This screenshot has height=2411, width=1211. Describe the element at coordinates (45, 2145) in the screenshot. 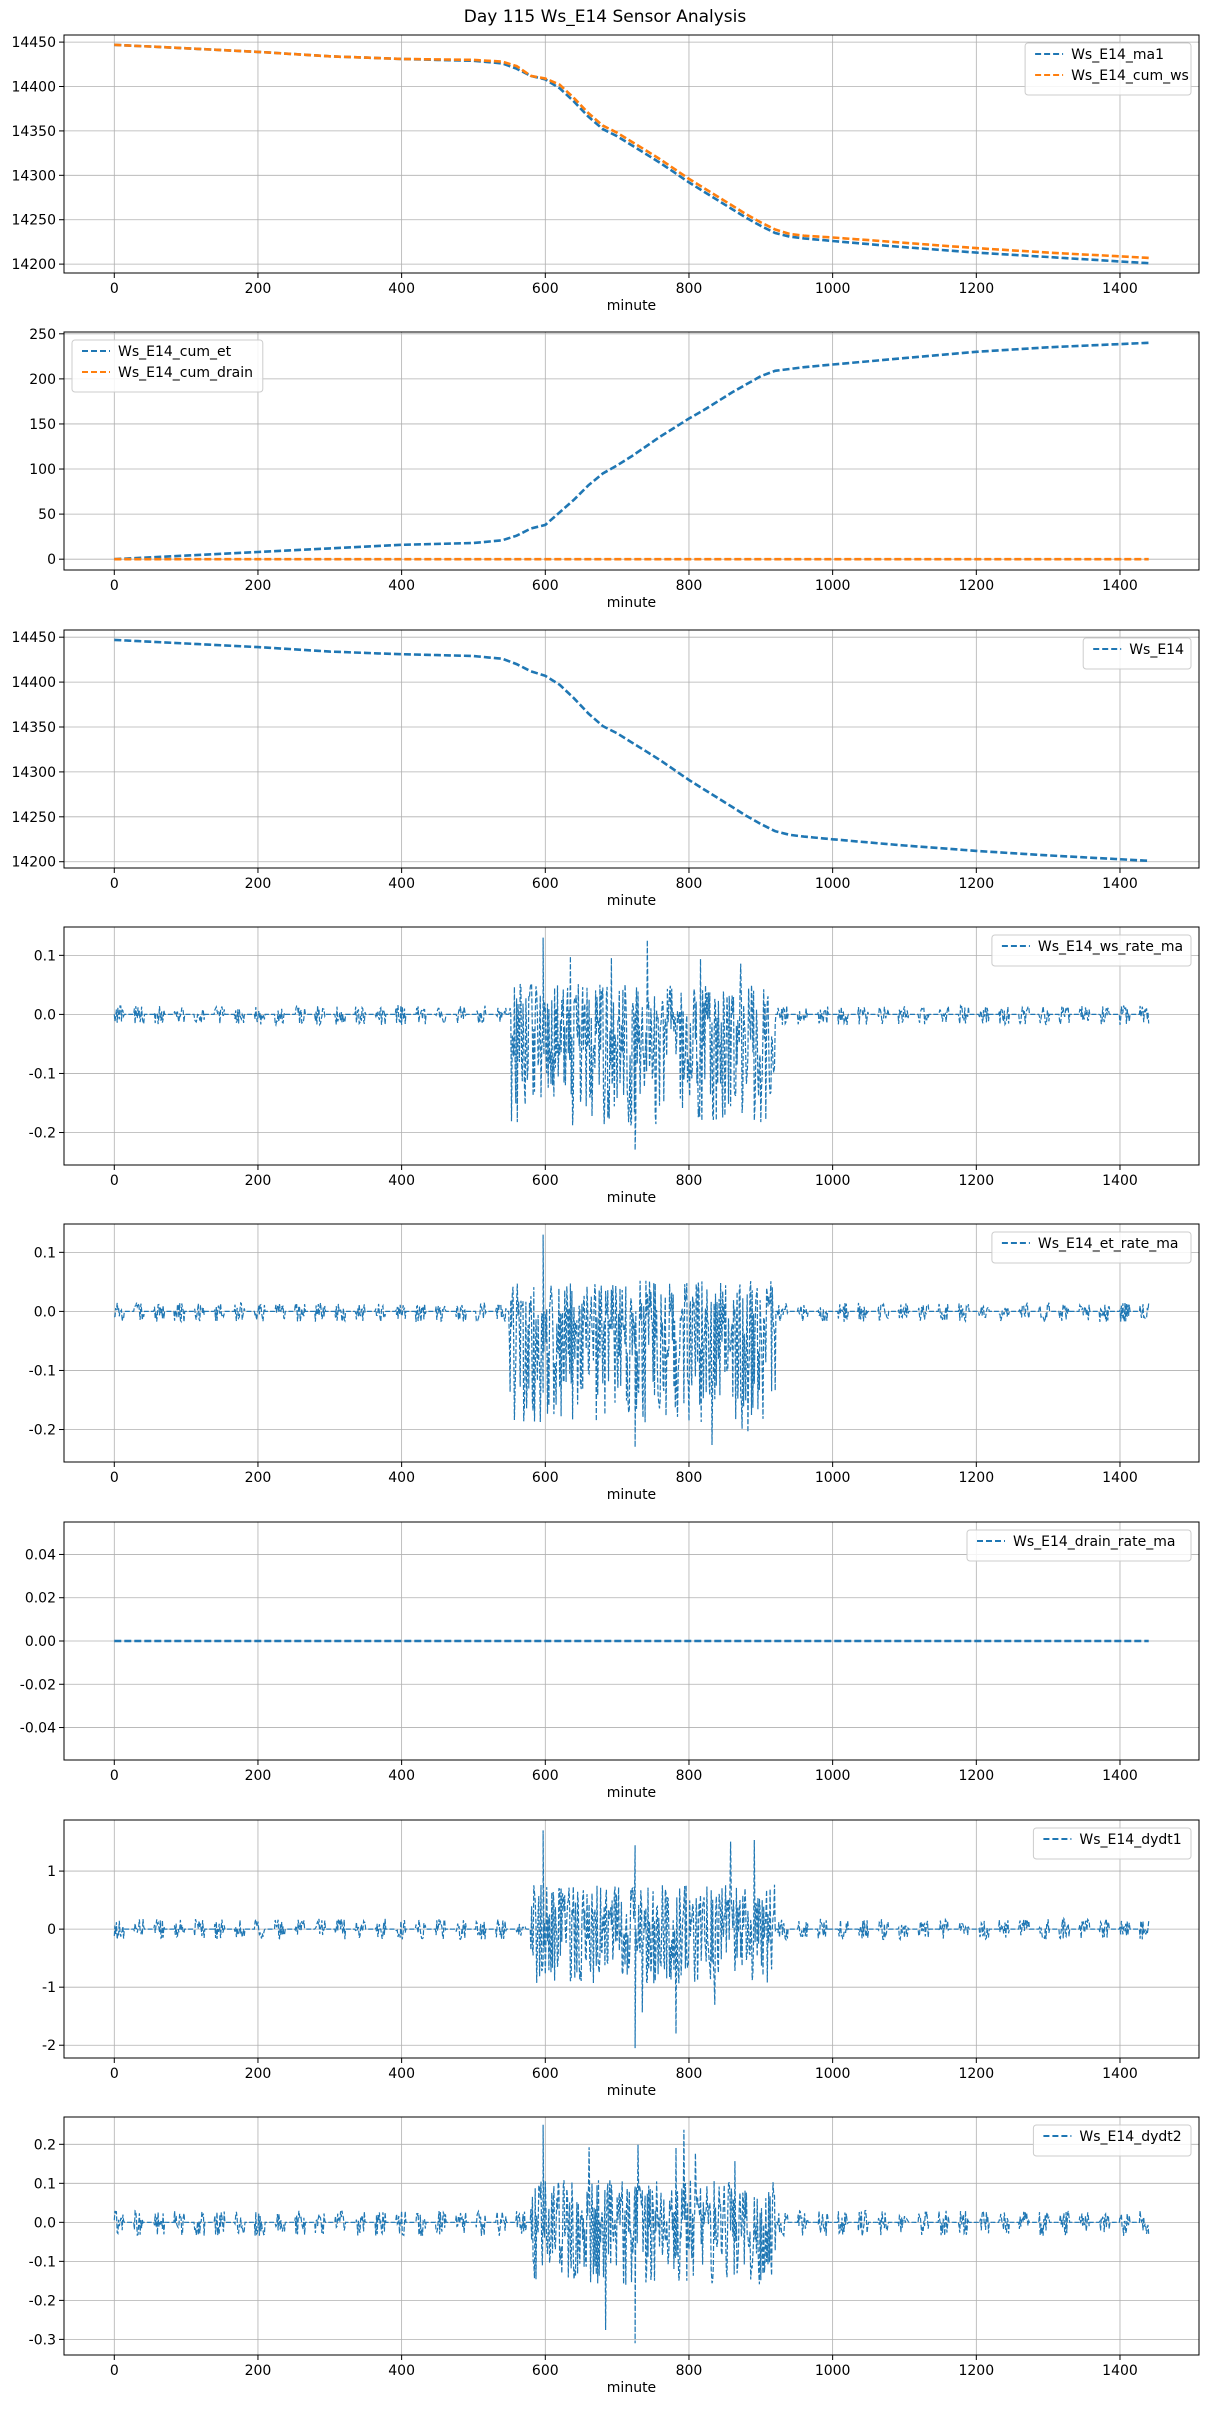

I see `y-tick-label: 0.2` at that location.